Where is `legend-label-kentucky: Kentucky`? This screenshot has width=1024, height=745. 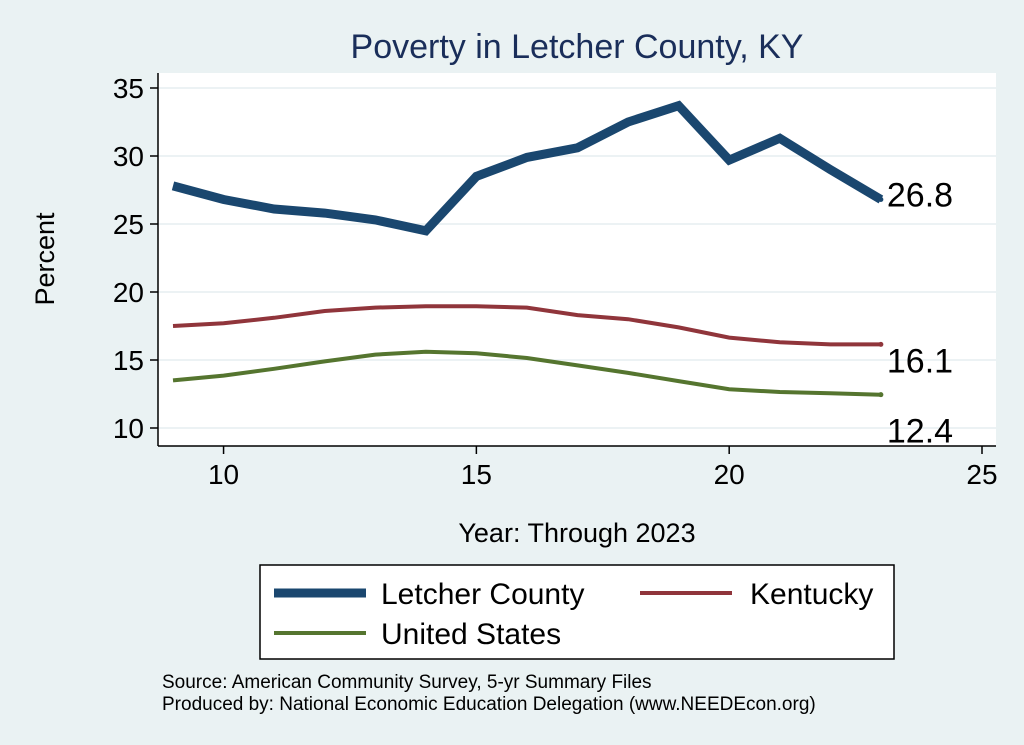
legend-label-kentucky: Kentucky is located at coordinates (811, 594).